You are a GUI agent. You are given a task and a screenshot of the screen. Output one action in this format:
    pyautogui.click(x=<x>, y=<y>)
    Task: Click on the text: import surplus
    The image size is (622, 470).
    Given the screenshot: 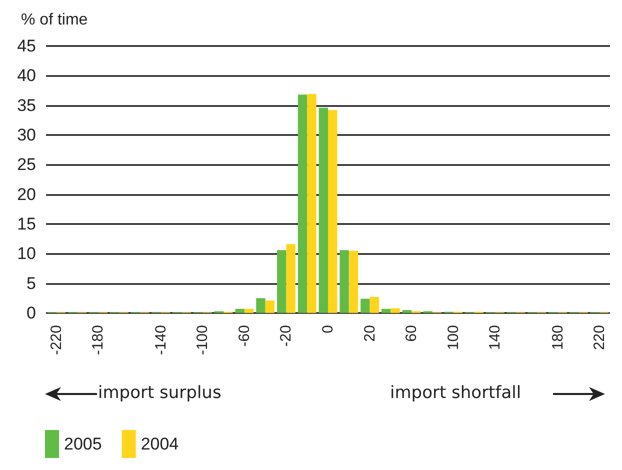 What is the action you would take?
    pyautogui.click(x=160, y=393)
    